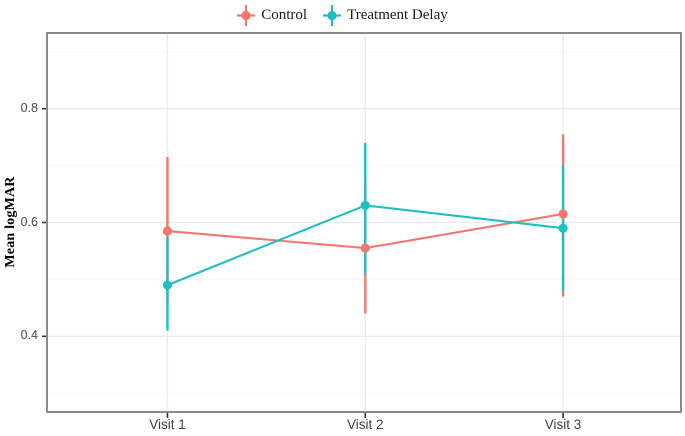  What do you see at coordinates (29, 335) in the screenshot?
I see `y-tick-label: 0.4` at bounding box center [29, 335].